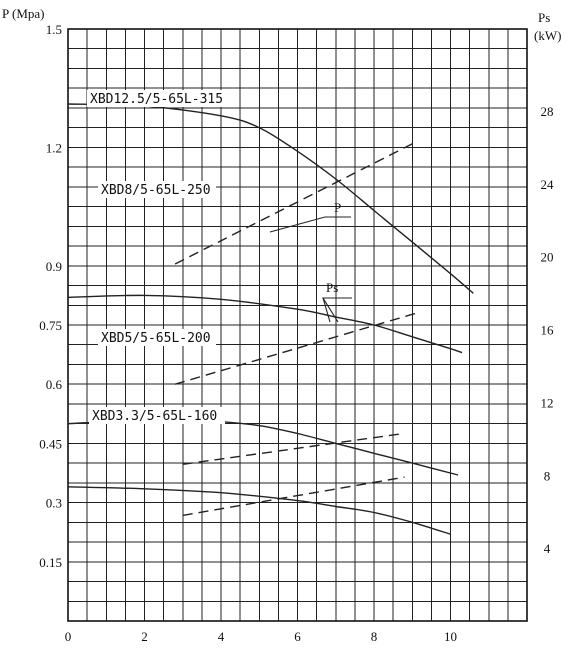  Describe the element at coordinates (50, 562) in the screenshot. I see `left-y-tick-label: 0.15` at that location.